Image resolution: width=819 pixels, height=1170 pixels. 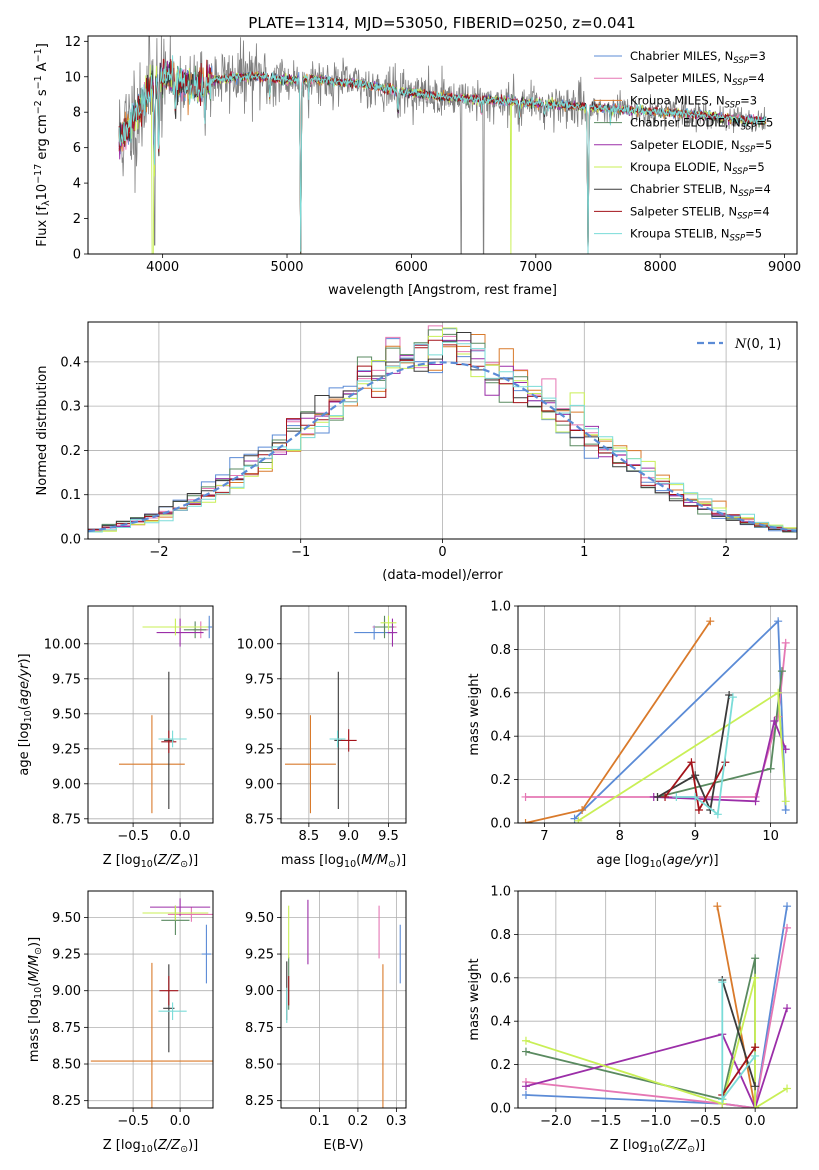 What do you see at coordinates (701, 146) in the screenshot?
I see `legend-entry: Salpeter ELODIE, NSSP=5` at bounding box center [701, 146].